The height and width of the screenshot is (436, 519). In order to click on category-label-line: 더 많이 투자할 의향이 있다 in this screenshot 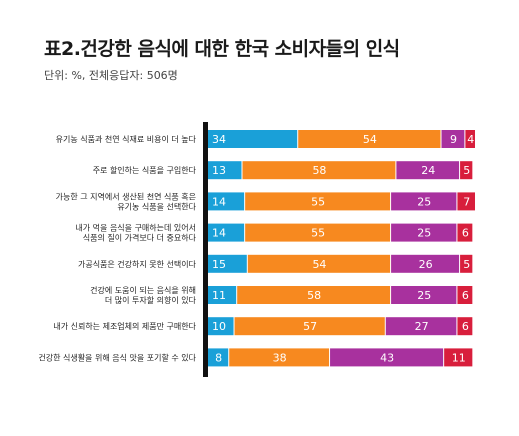, I will do `click(151, 300)`.